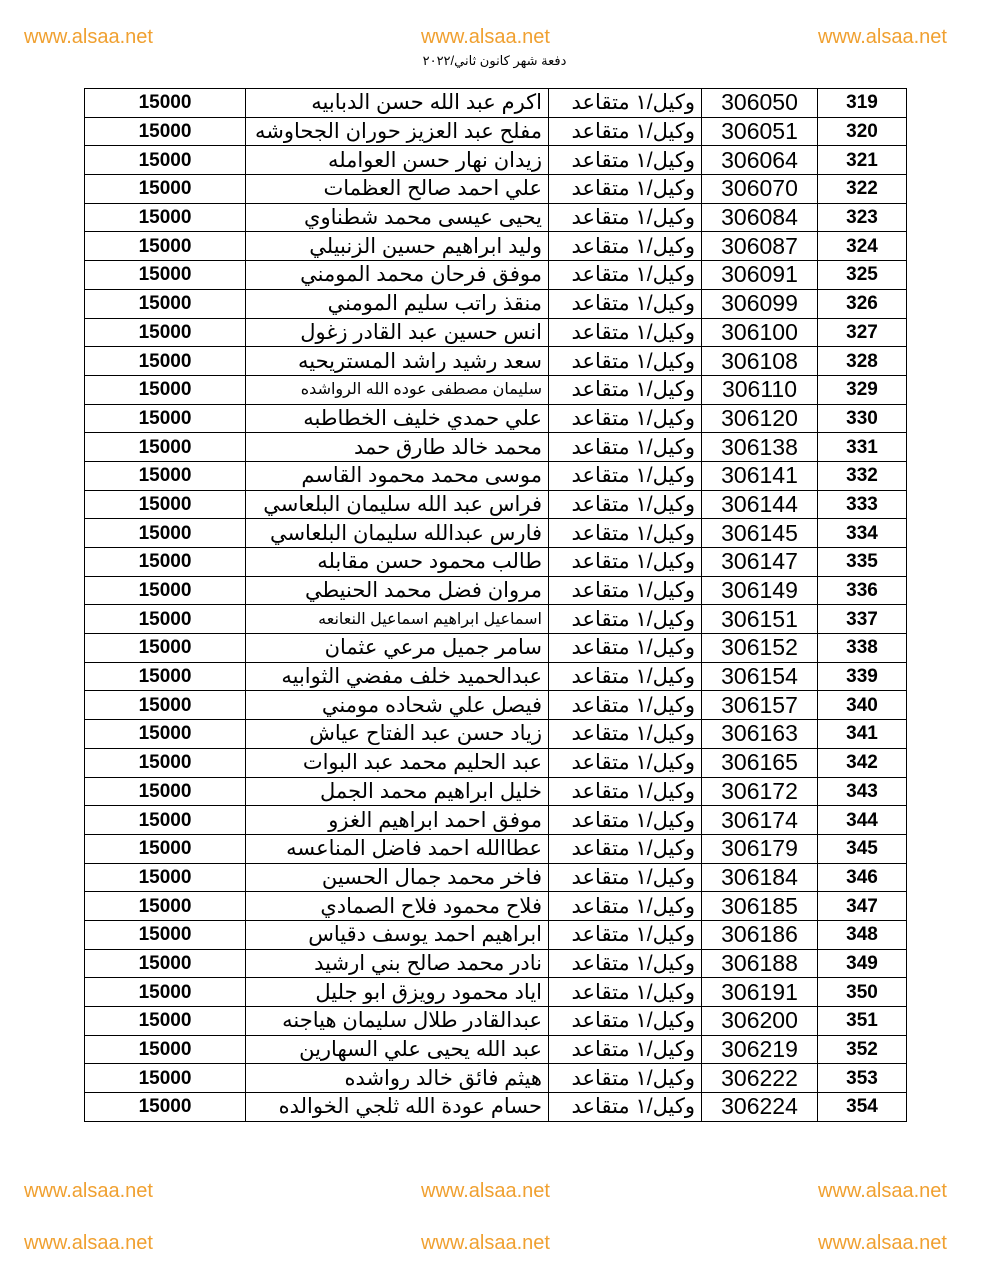 Image resolution: width=989 pixels, height=1280 pixels. What do you see at coordinates (862, 562) in the screenshot?
I see `serial-cell: 335` at bounding box center [862, 562].